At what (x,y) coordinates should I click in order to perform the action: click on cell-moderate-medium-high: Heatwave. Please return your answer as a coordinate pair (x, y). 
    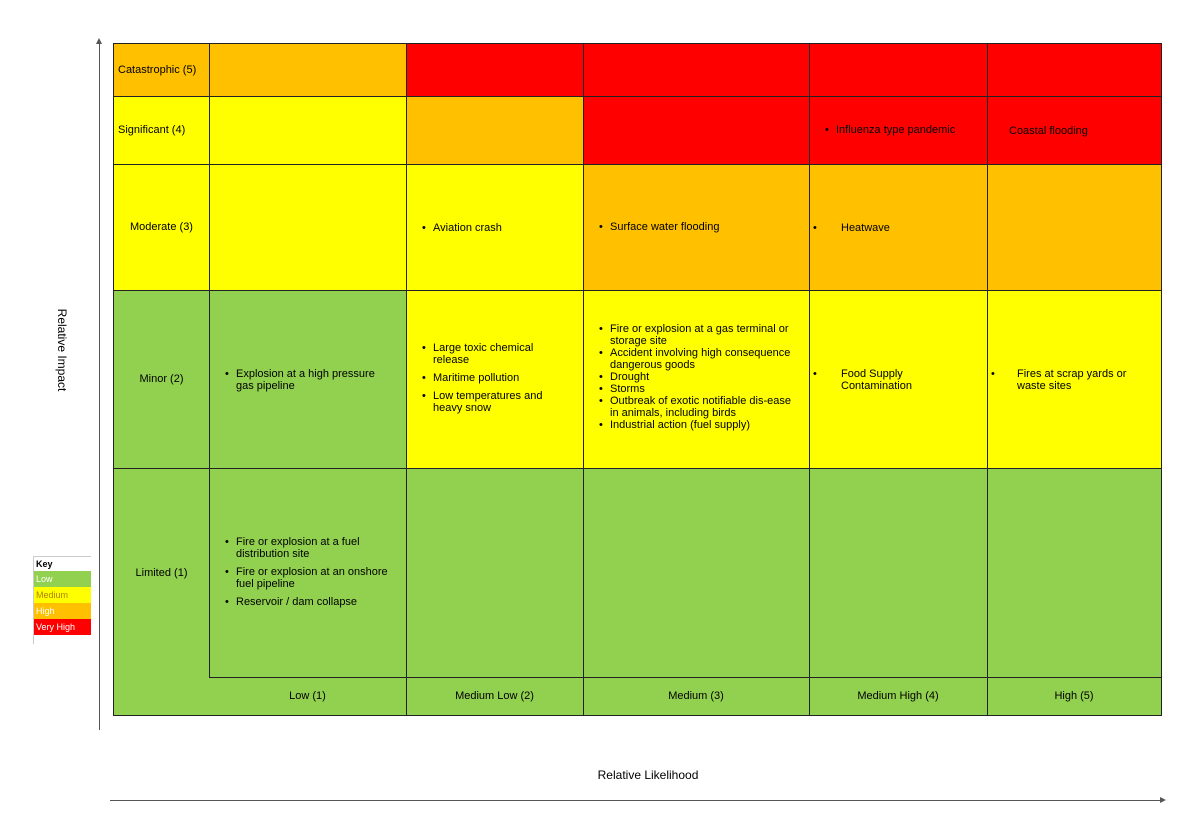
    Looking at the image, I should click on (898, 227).